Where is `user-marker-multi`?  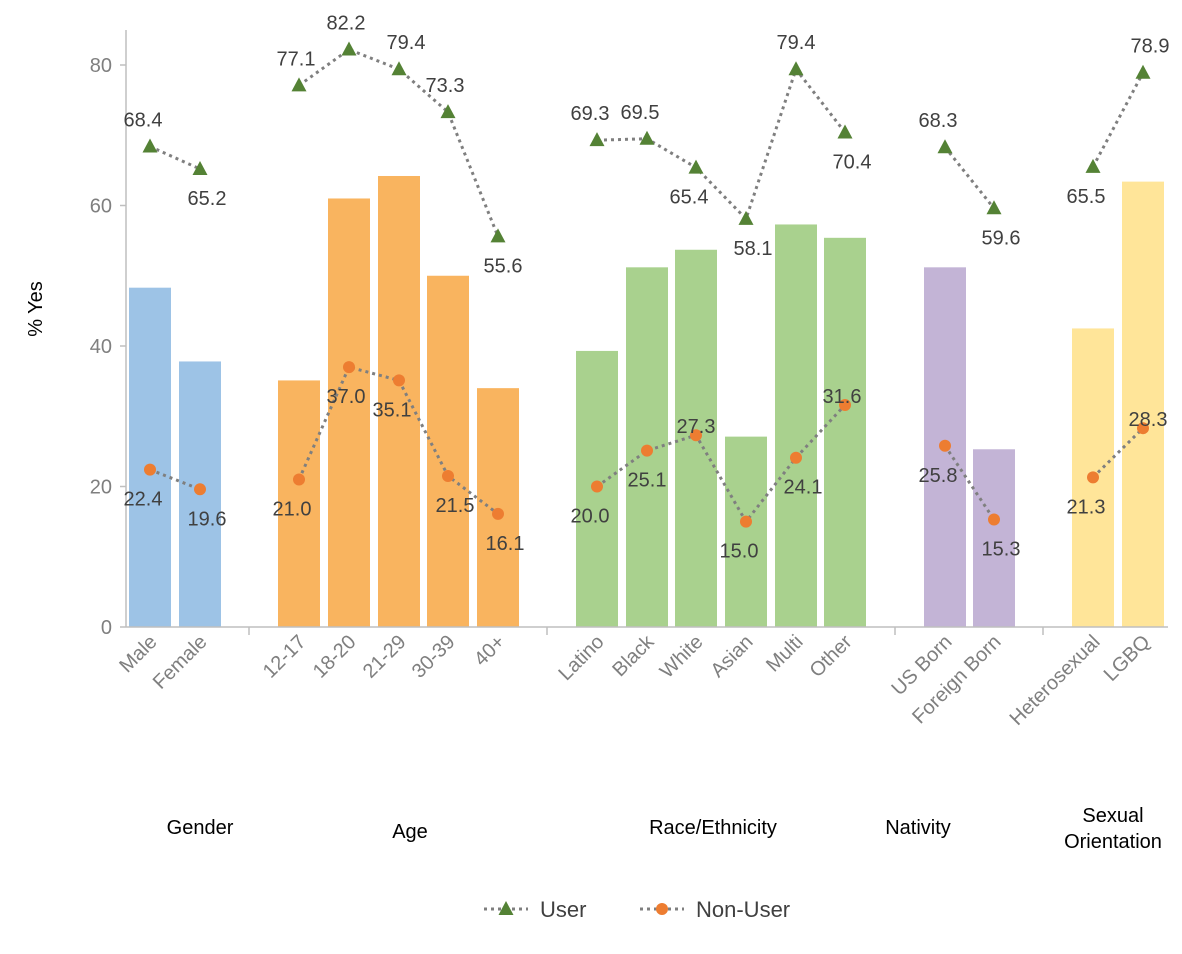 user-marker-multi is located at coordinates (796, 68).